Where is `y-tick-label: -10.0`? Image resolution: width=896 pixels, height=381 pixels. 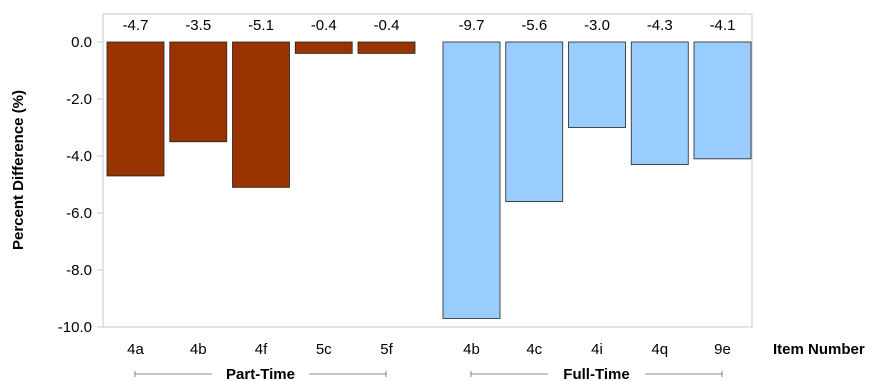 y-tick-label: -10.0 is located at coordinates (75, 327).